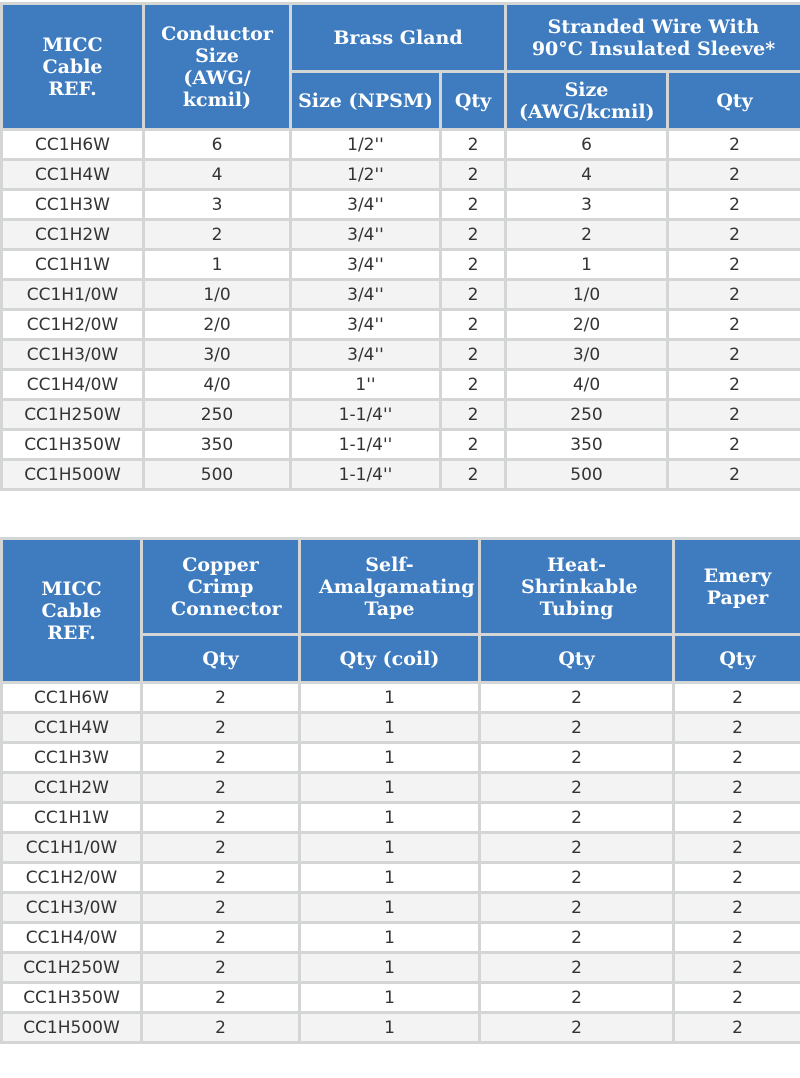  What do you see at coordinates (473, 100) in the screenshot?
I see `header-gland-qty: Qty` at bounding box center [473, 100].